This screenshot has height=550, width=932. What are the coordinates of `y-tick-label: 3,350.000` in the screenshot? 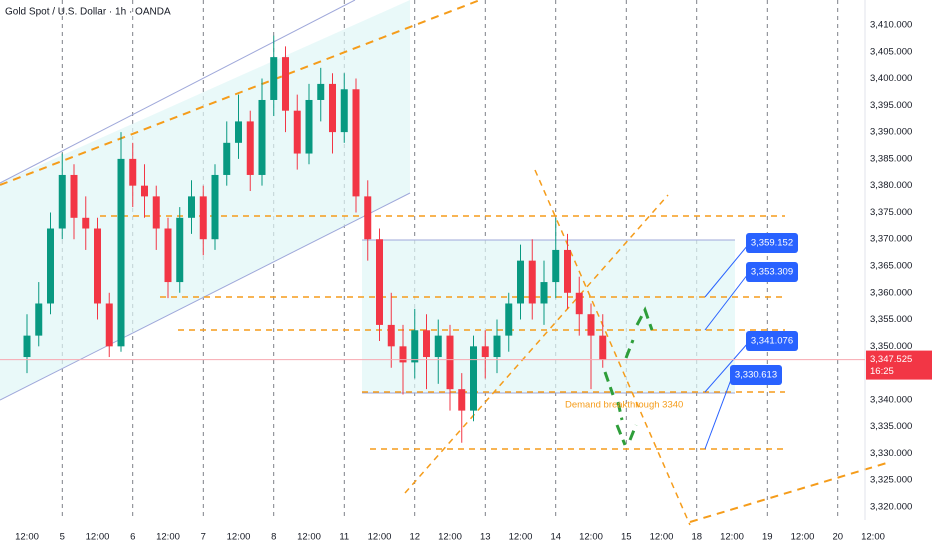 It's located at (891, 346).